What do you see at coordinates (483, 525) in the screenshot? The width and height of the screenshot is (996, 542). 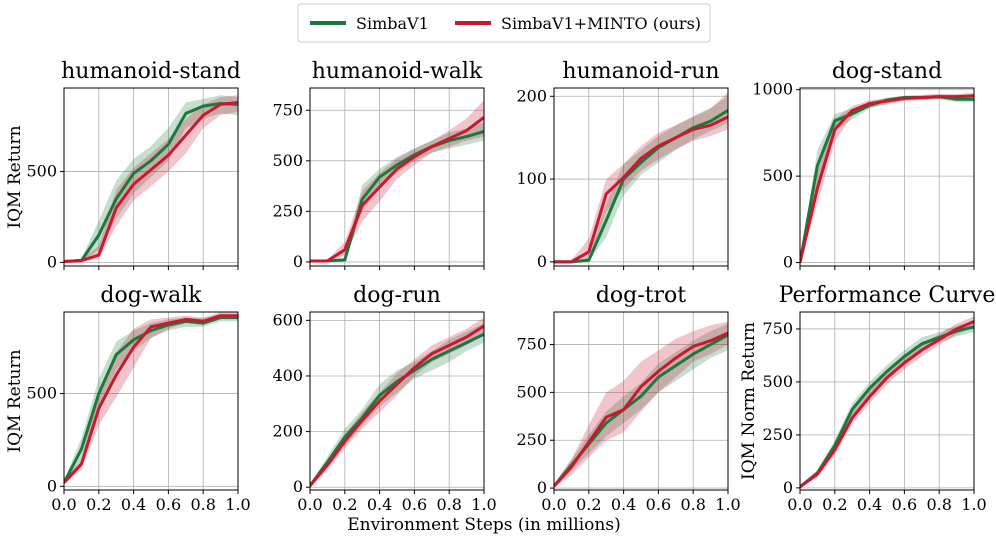 I see `x-axis-label: Environment Steps (in millions)` at bounding box center [483, 525].